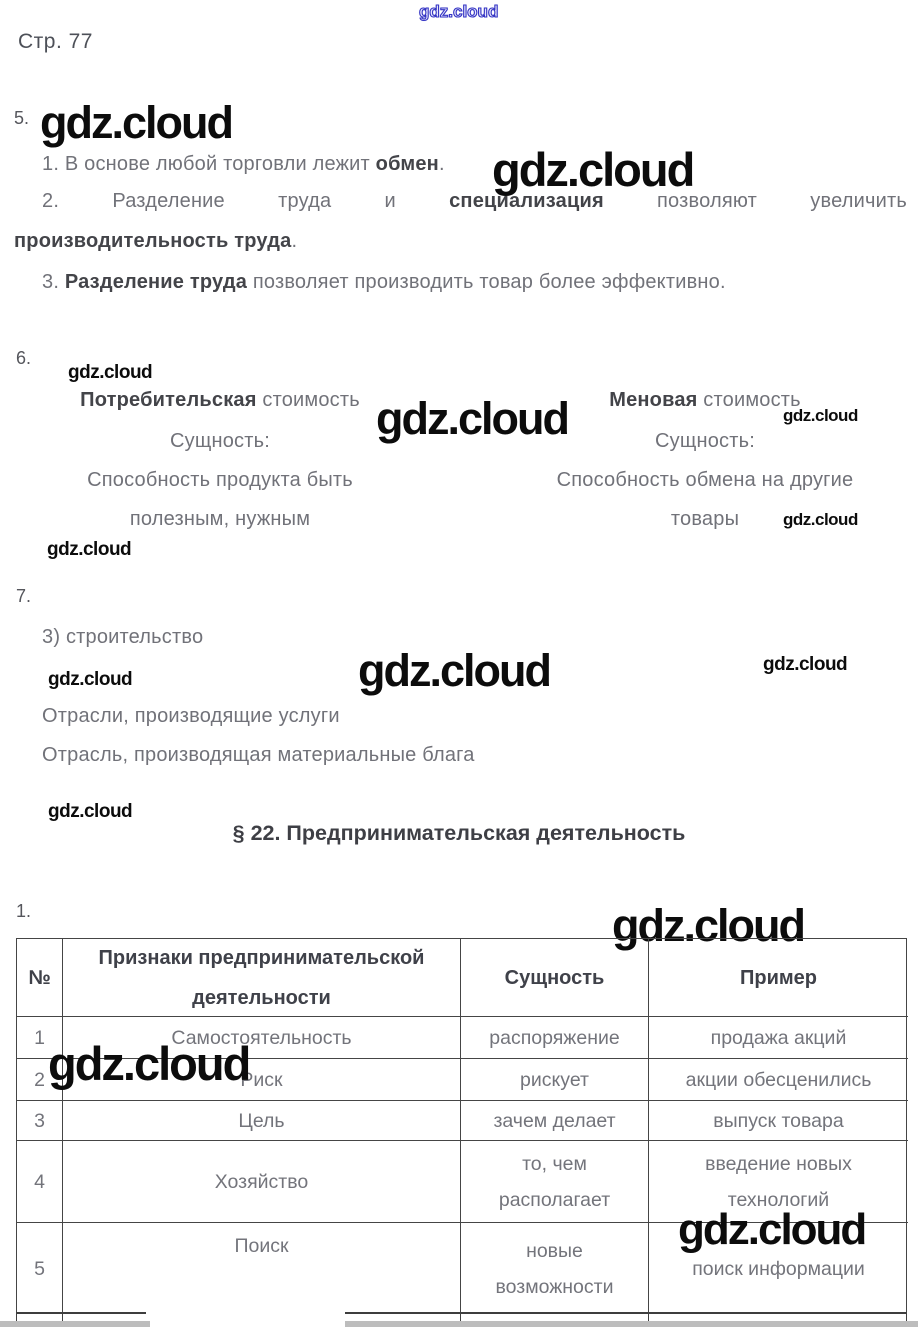  Describe the element at coordinates (220, 519) in the screenshot. I see `section6-left-line2: полезным, нужным` at that location.